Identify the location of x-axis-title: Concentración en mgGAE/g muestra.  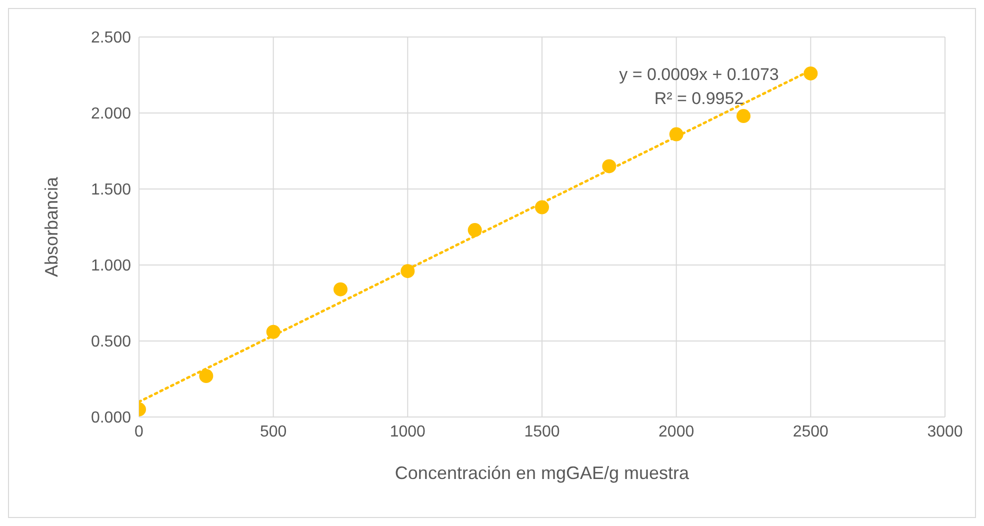
(542, 473).